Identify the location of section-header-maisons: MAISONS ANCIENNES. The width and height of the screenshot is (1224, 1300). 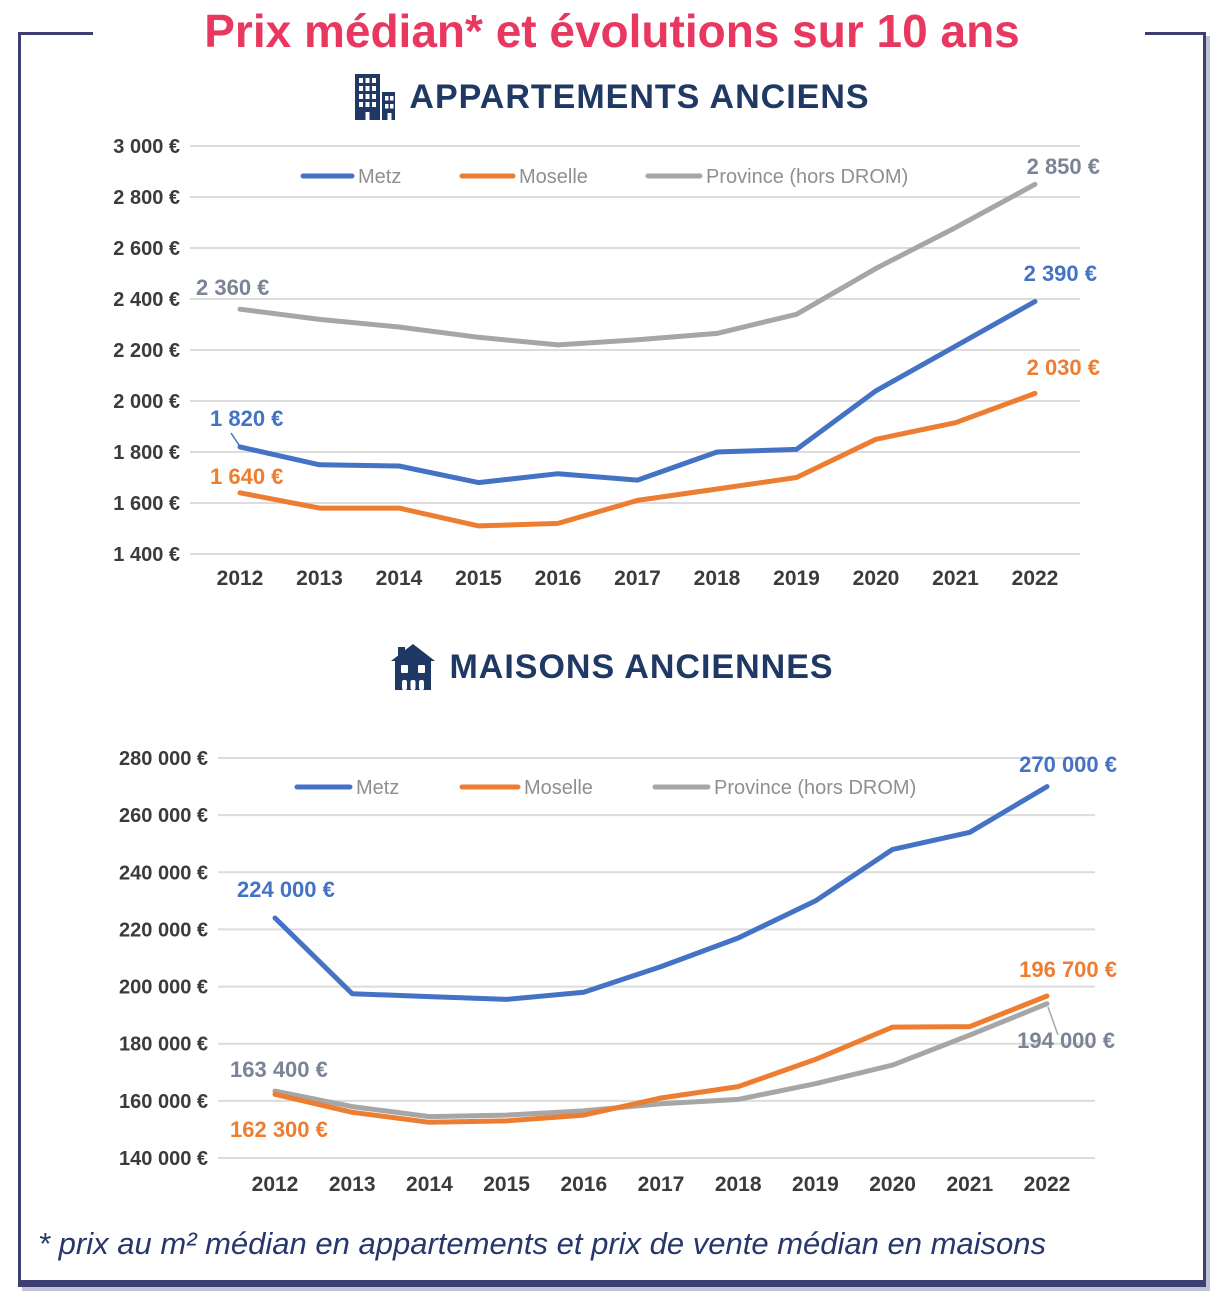
(612, 667).